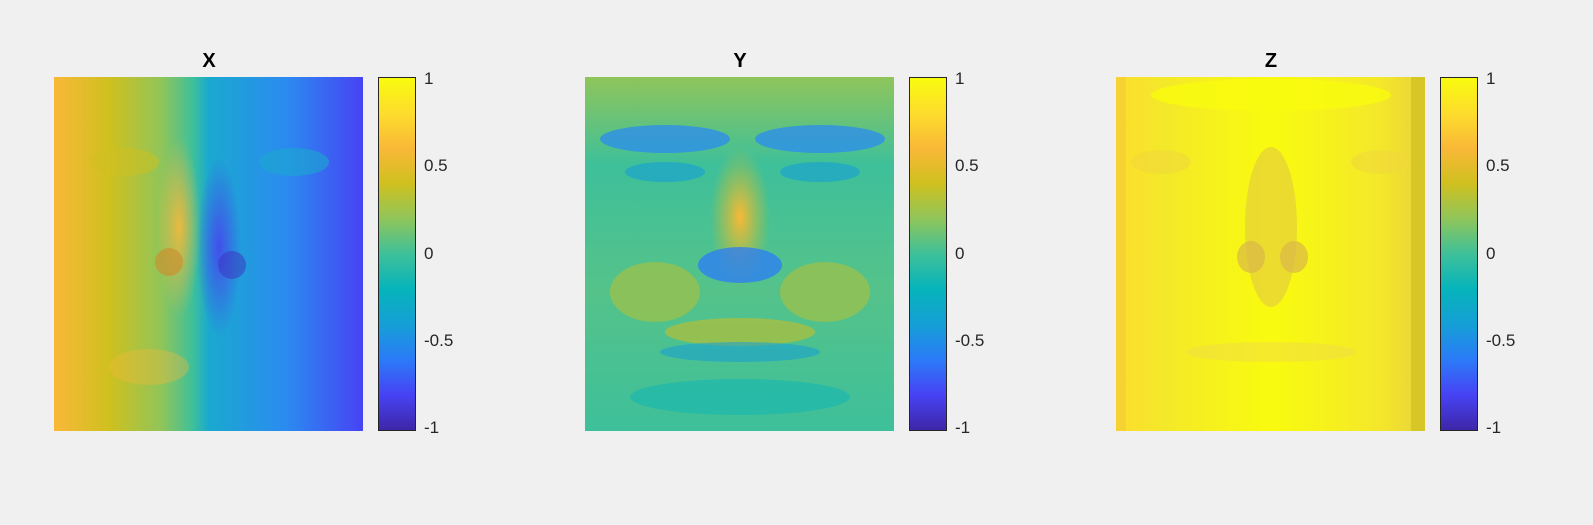  What do you see at coordinates (1271, 61) in the screenshot?
I see `subplot-title: Z` at bounding box center [1271, 61].